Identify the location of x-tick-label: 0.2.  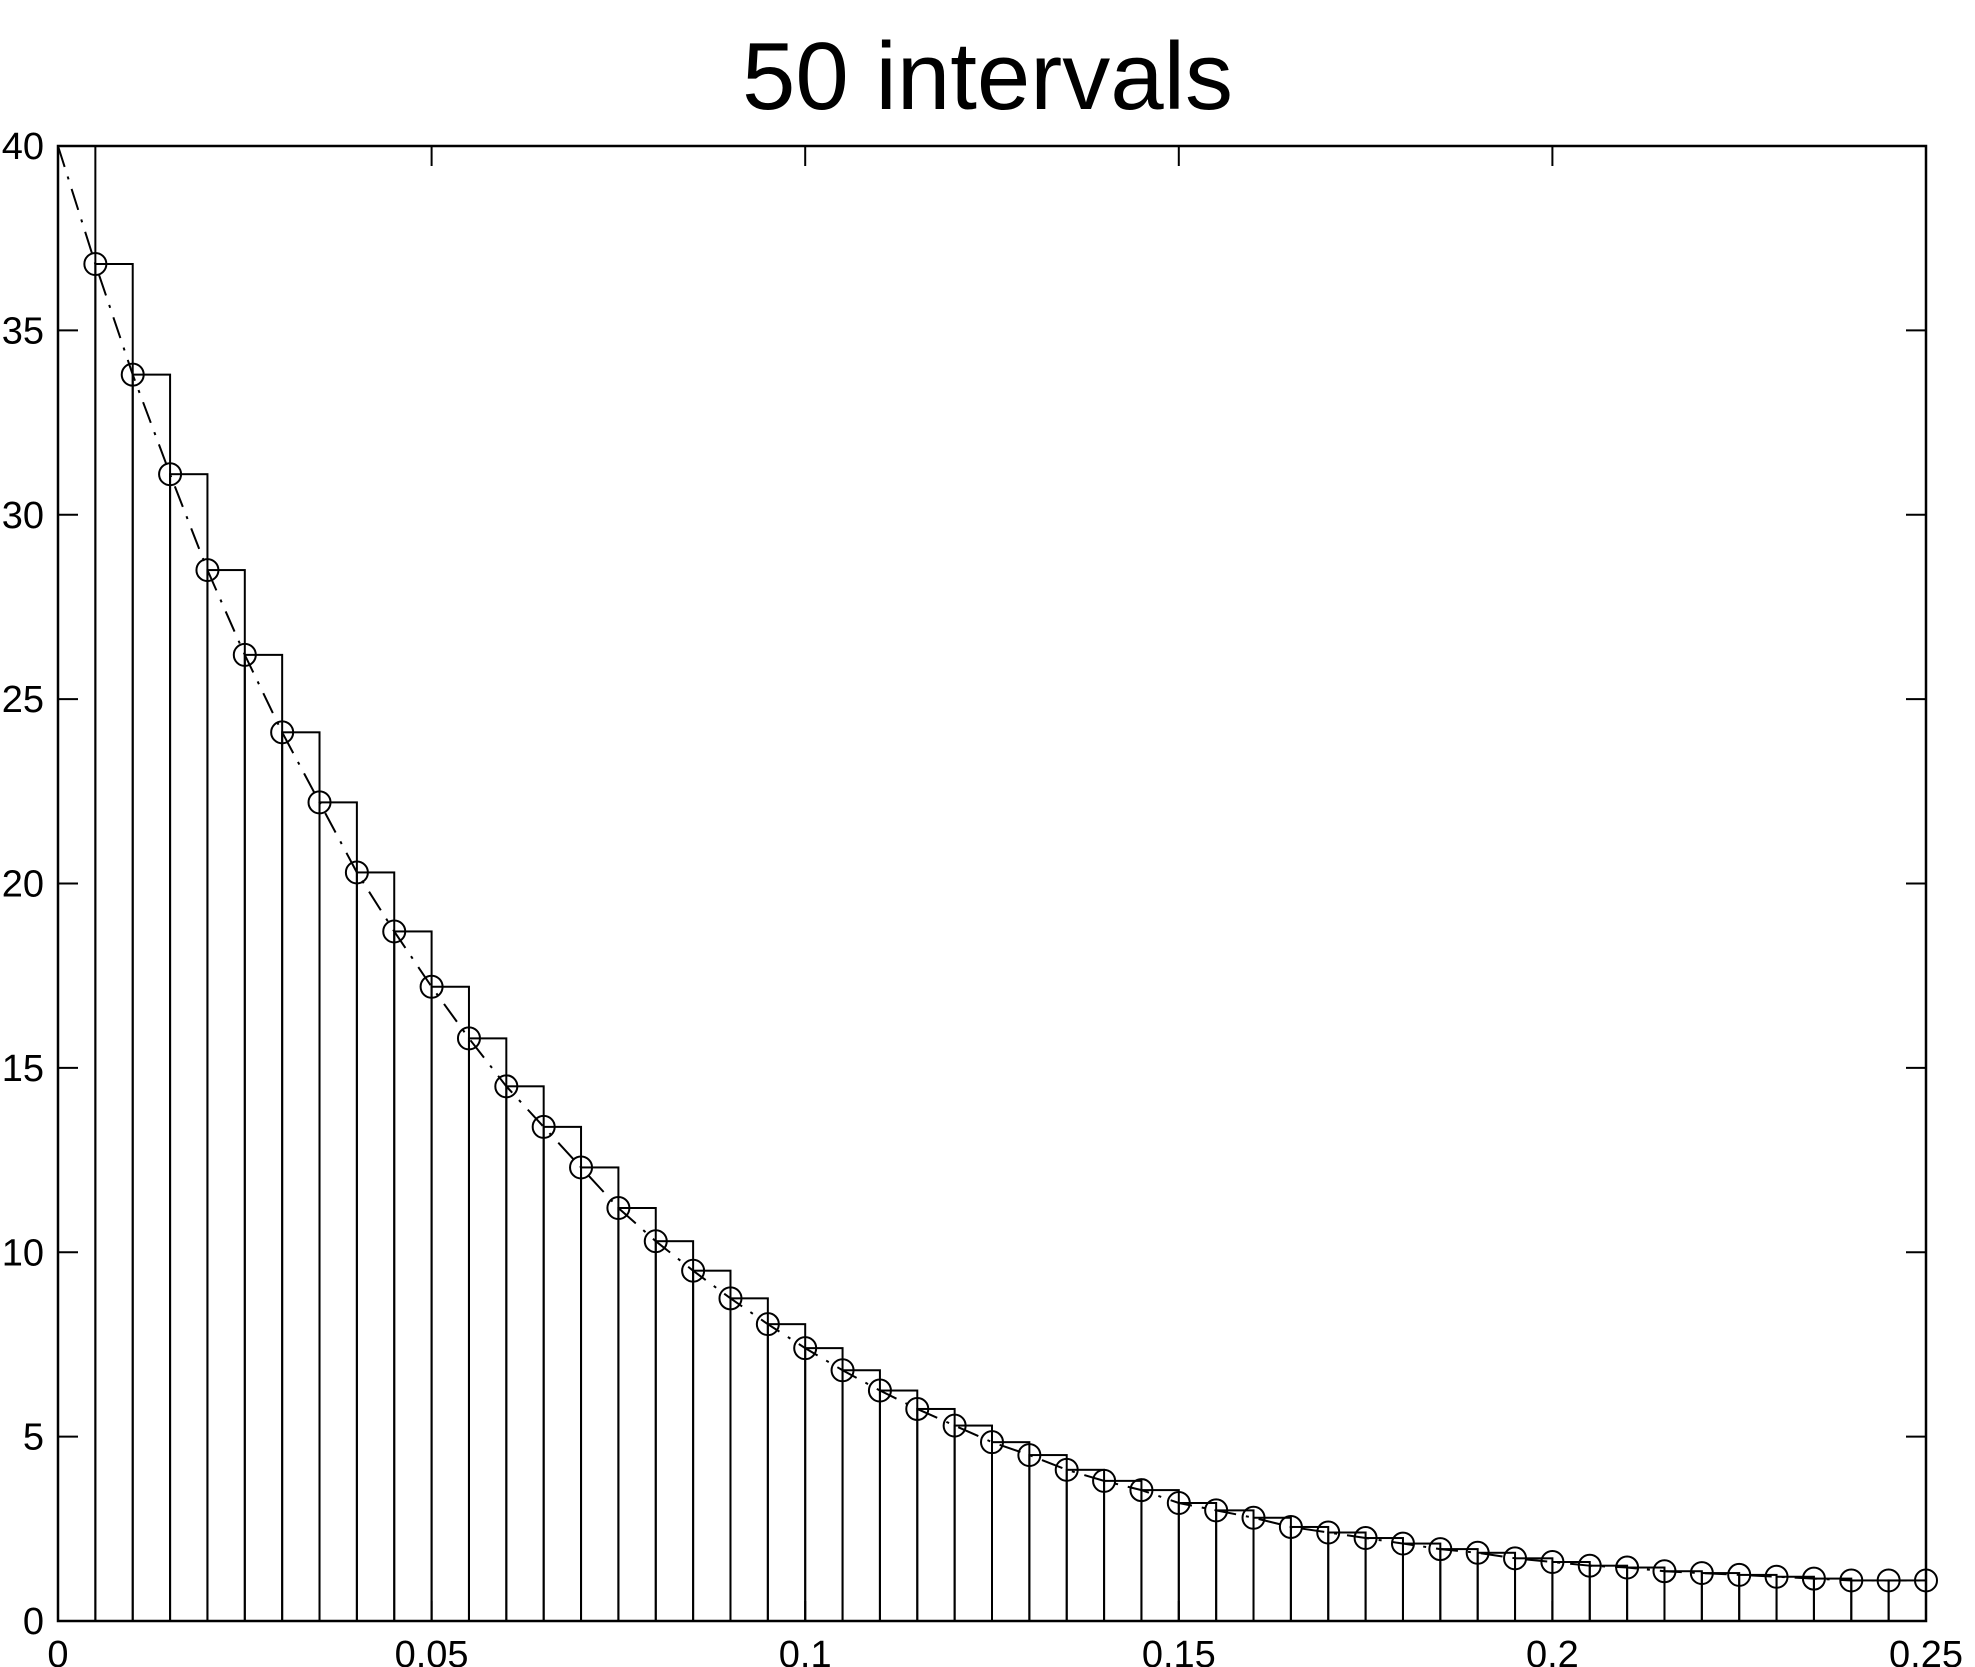
(1552, 1650).